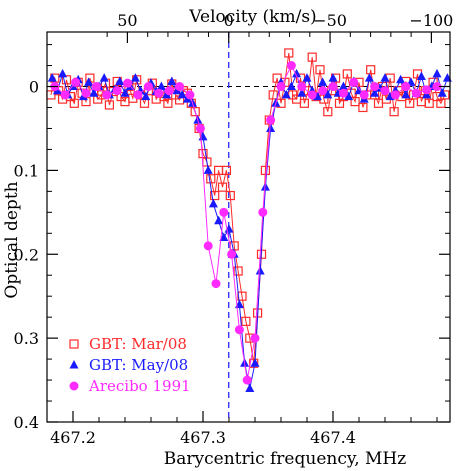  Describe the element at coordinates (73, 437) in the screenshot. I see `x-tick-label: 467.2` at that location.